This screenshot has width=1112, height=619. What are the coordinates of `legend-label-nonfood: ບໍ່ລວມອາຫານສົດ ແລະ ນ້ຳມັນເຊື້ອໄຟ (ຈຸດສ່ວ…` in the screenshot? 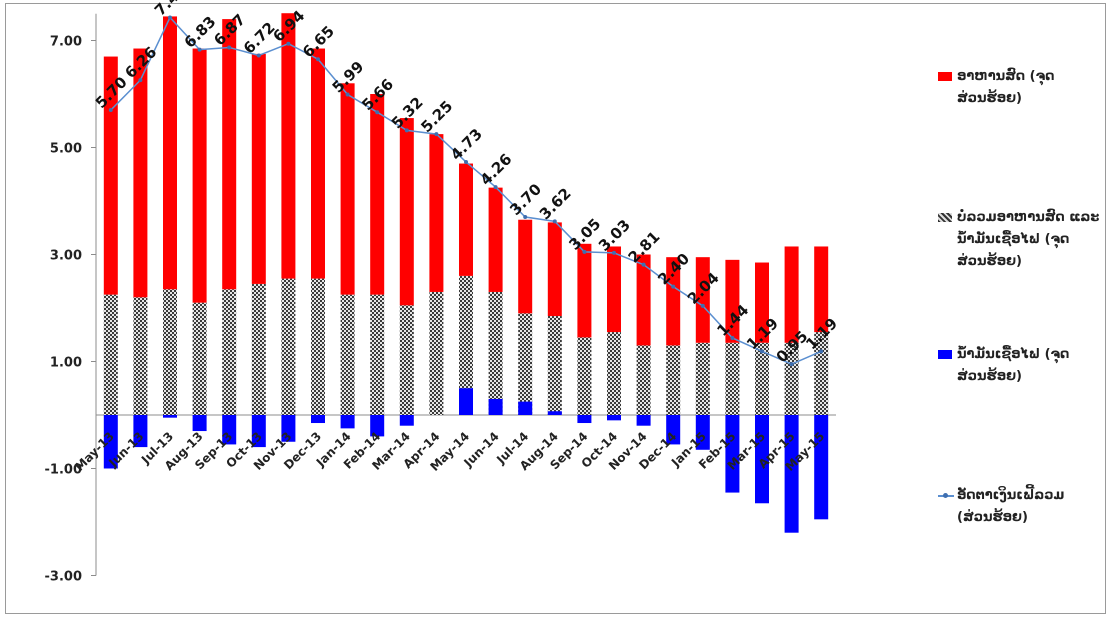 It's located at (1028, 239).